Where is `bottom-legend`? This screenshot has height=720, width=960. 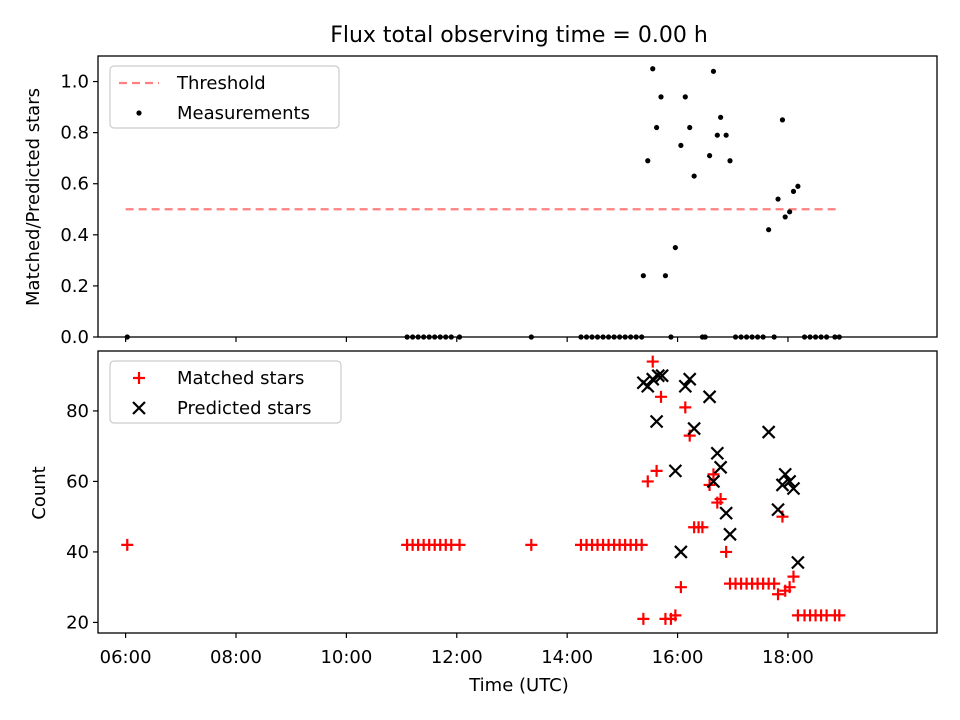 bottom-legend is located at coordinates (225, 392).